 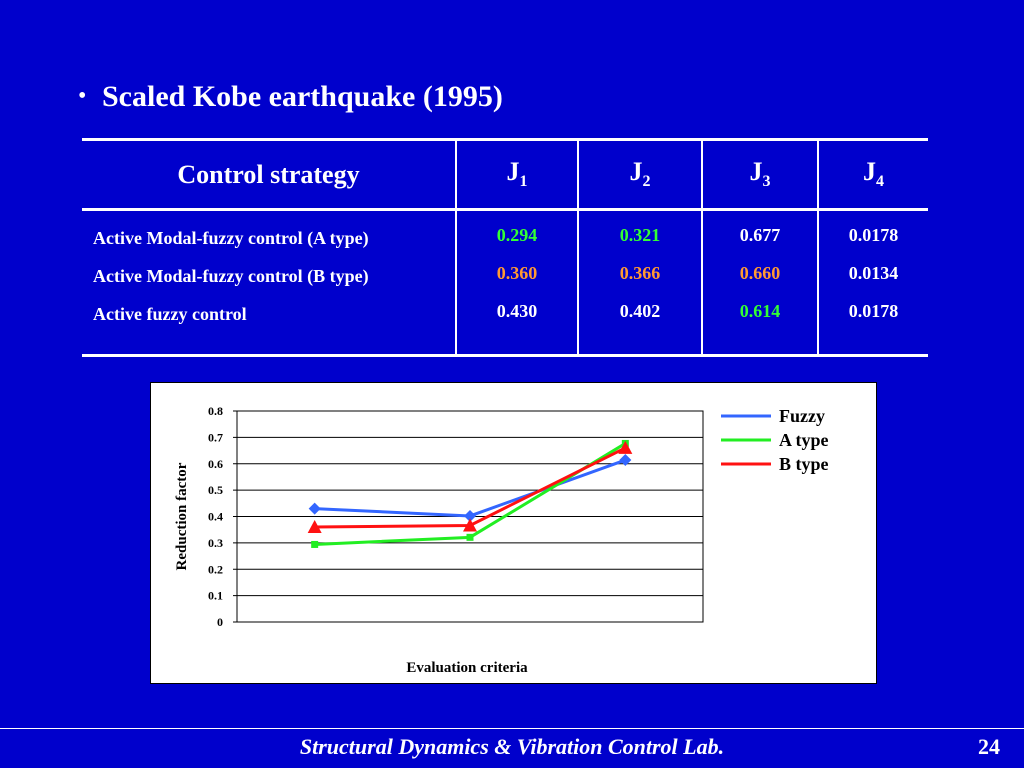 I want to click on footer-divider, so click(x=512, y=728).